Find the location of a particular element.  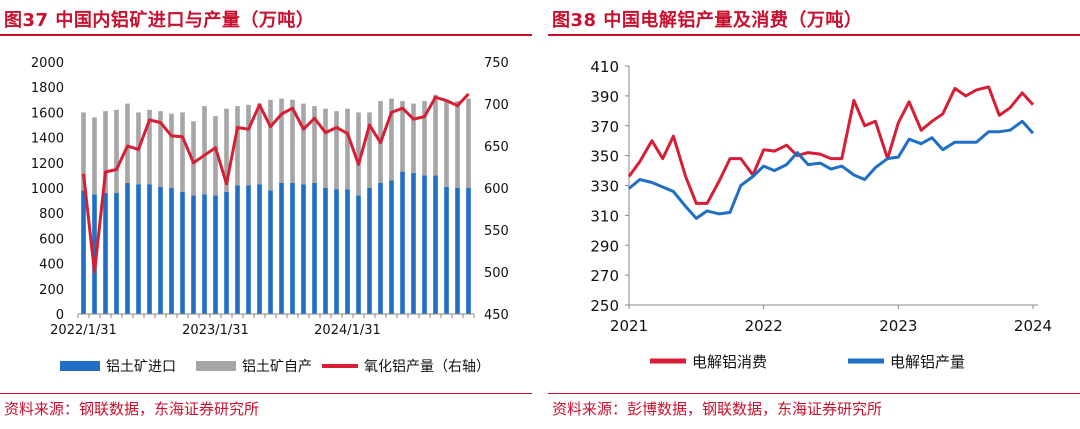

line-aluminum-consumption is located at coordinates (831, 145).